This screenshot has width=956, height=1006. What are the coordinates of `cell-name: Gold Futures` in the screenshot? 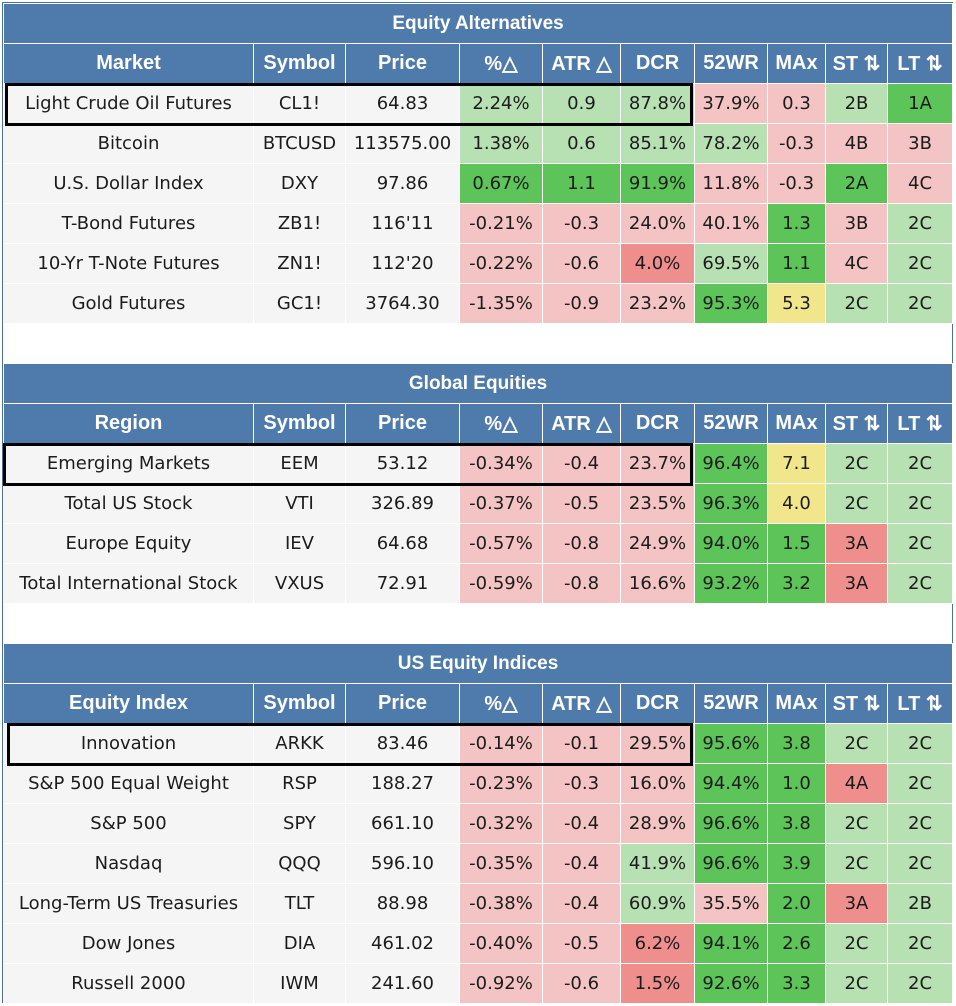 It's located at (128, 303).